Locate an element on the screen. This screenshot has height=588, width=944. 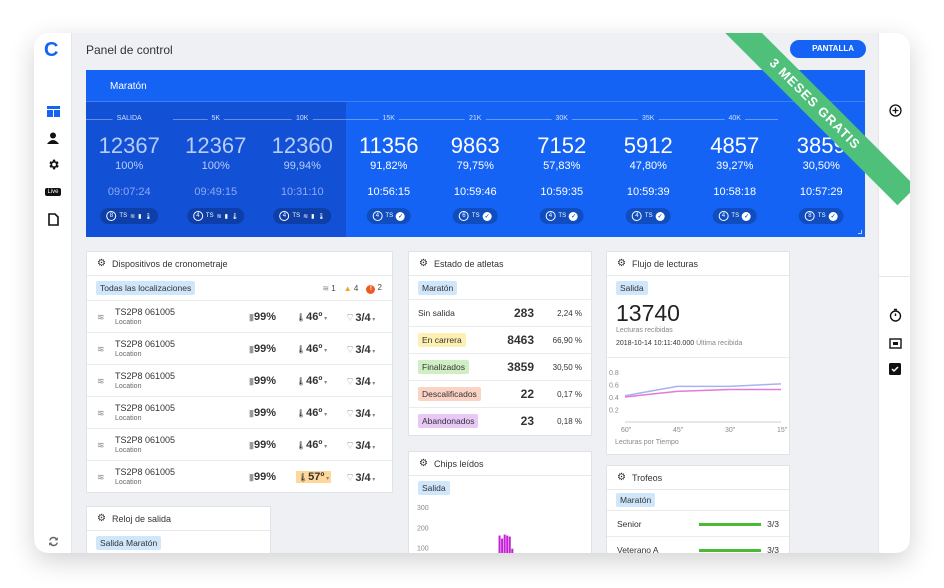
dashboard-icon is located at coordinates (53, 111).